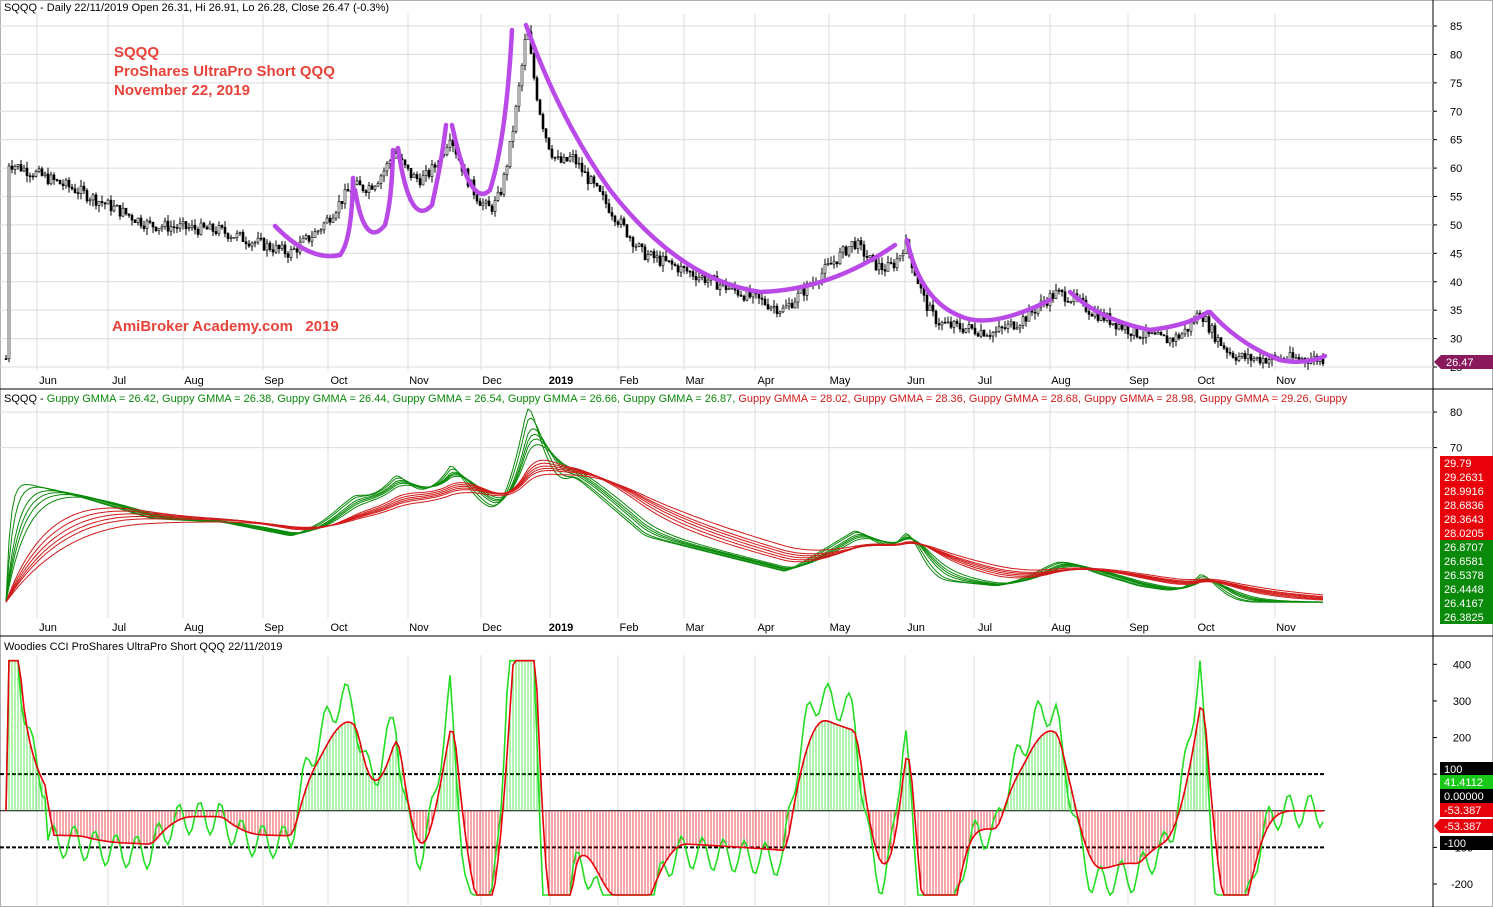  Describe the element at coordinates (629, 628) in the screenshot. I see `x-label-gmma: Feb` at that location.